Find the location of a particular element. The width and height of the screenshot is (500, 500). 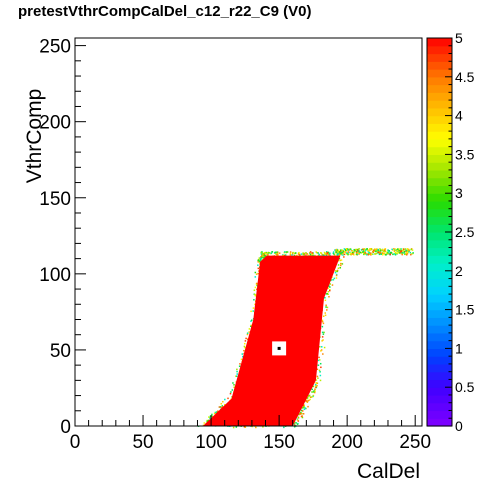

y-tick-label: 150 is located at coordinates (55, 199).